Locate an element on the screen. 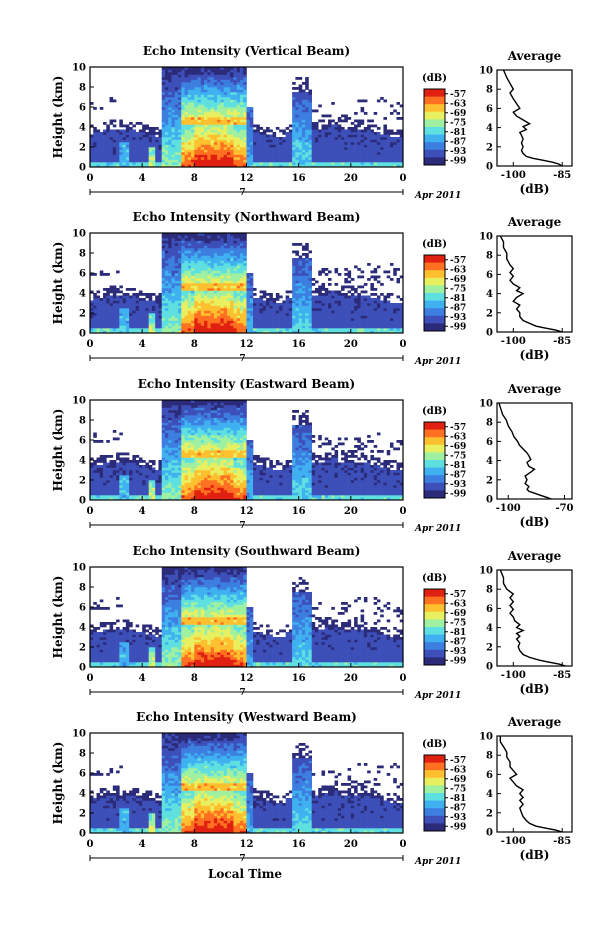  colorbar-tick-label: -81 is located at coordinates (458, 133).